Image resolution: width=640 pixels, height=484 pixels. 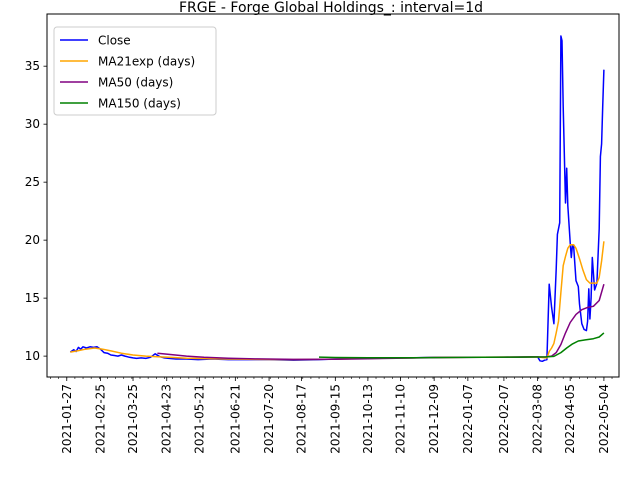 What do you see at coordinates (67, 419) in the screenshot?
I see `x-tick-label-0: 2021-01-27` at bounding box center [67, 419].